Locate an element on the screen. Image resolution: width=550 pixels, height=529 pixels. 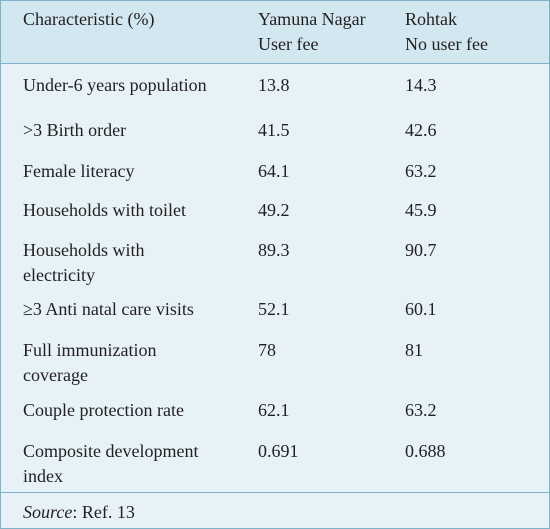
footer-divider is located at coordinates (275, 492).